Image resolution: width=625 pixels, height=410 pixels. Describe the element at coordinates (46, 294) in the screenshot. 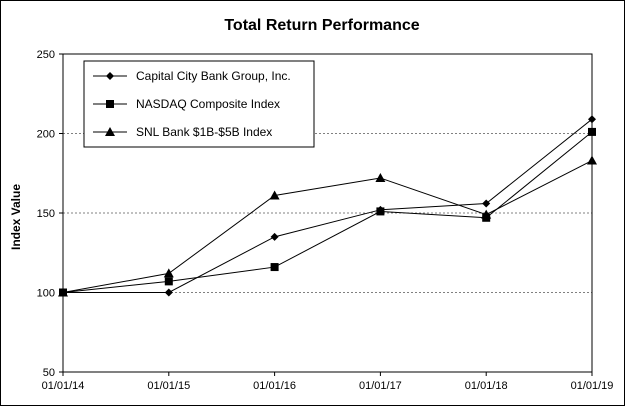

I see `y-tick-label: 100` at that location.